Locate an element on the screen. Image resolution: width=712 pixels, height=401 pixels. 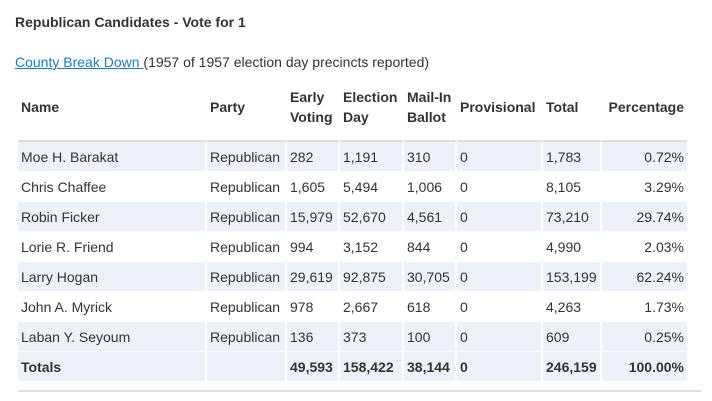
early-voting-count: 282 is located at coordinates (313, 157).